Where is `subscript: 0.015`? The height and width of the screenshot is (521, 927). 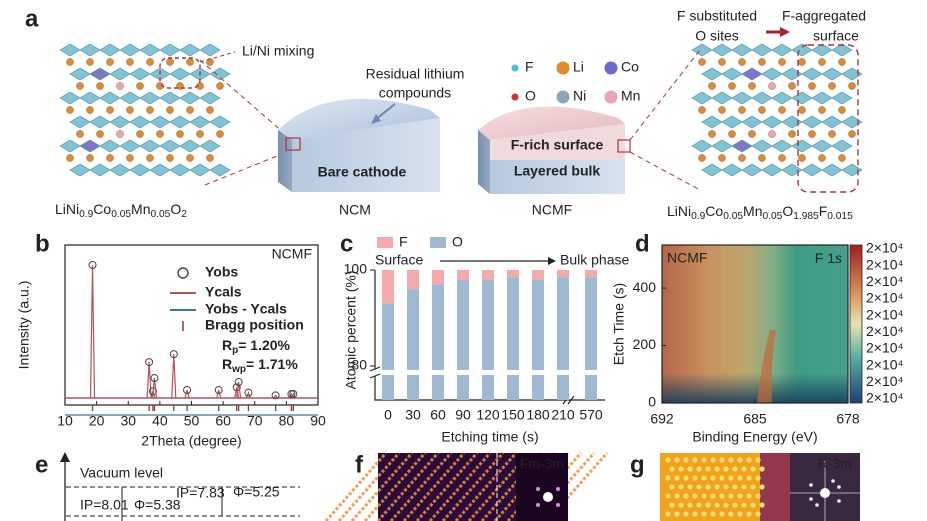 subscript: 0.015 is located at coordinates (840, 216).